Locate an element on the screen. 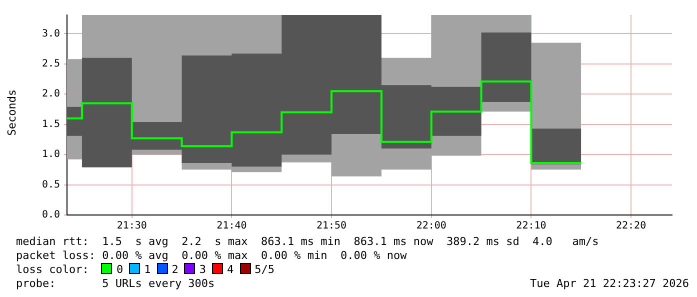  y-tick-label: 2.0 is located at coordinates (51, 94).